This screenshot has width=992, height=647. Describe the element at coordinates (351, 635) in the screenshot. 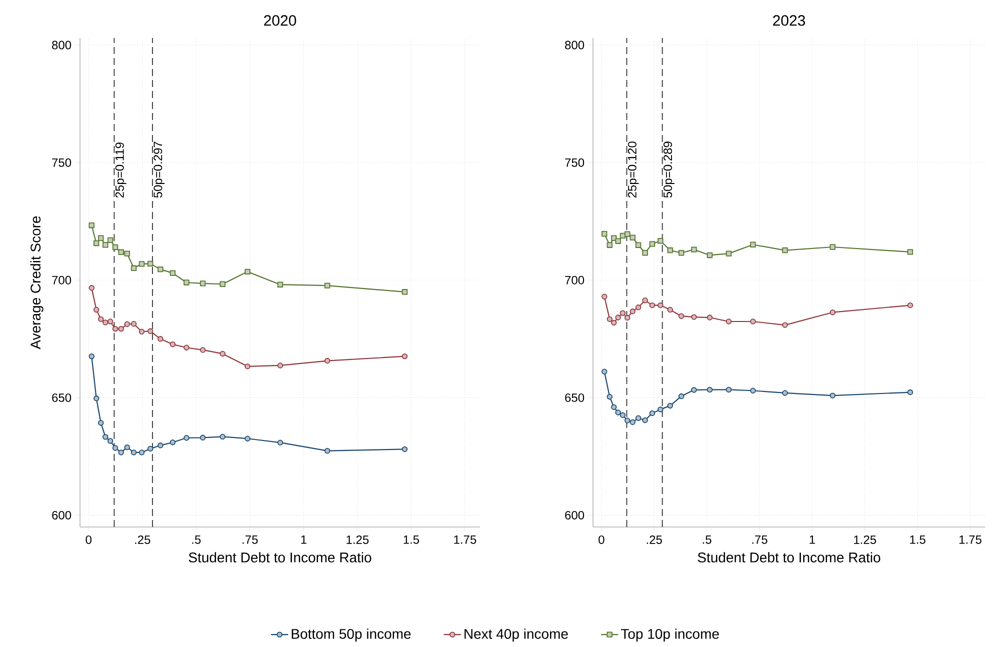

I see `legend-label: Bottom 50p income` at that location.